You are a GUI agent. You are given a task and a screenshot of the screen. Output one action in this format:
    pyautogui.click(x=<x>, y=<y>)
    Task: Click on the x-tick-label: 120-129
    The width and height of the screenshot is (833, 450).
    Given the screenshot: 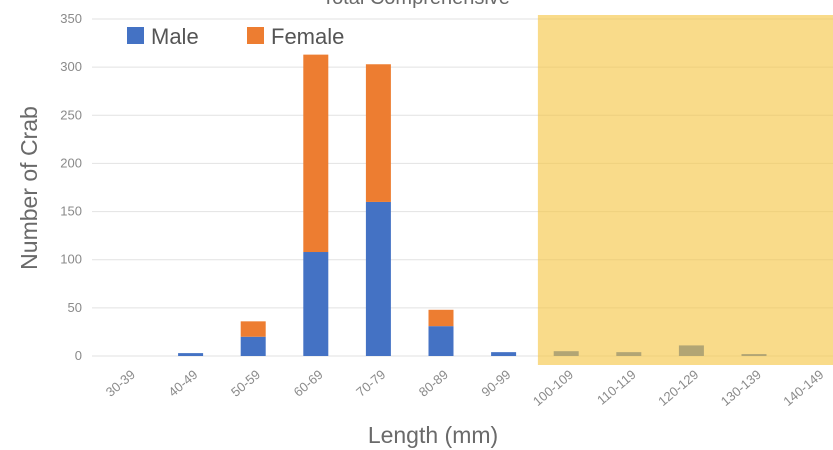 What is the action you would take?
    pyautogui.click(x=678, y=388)
    